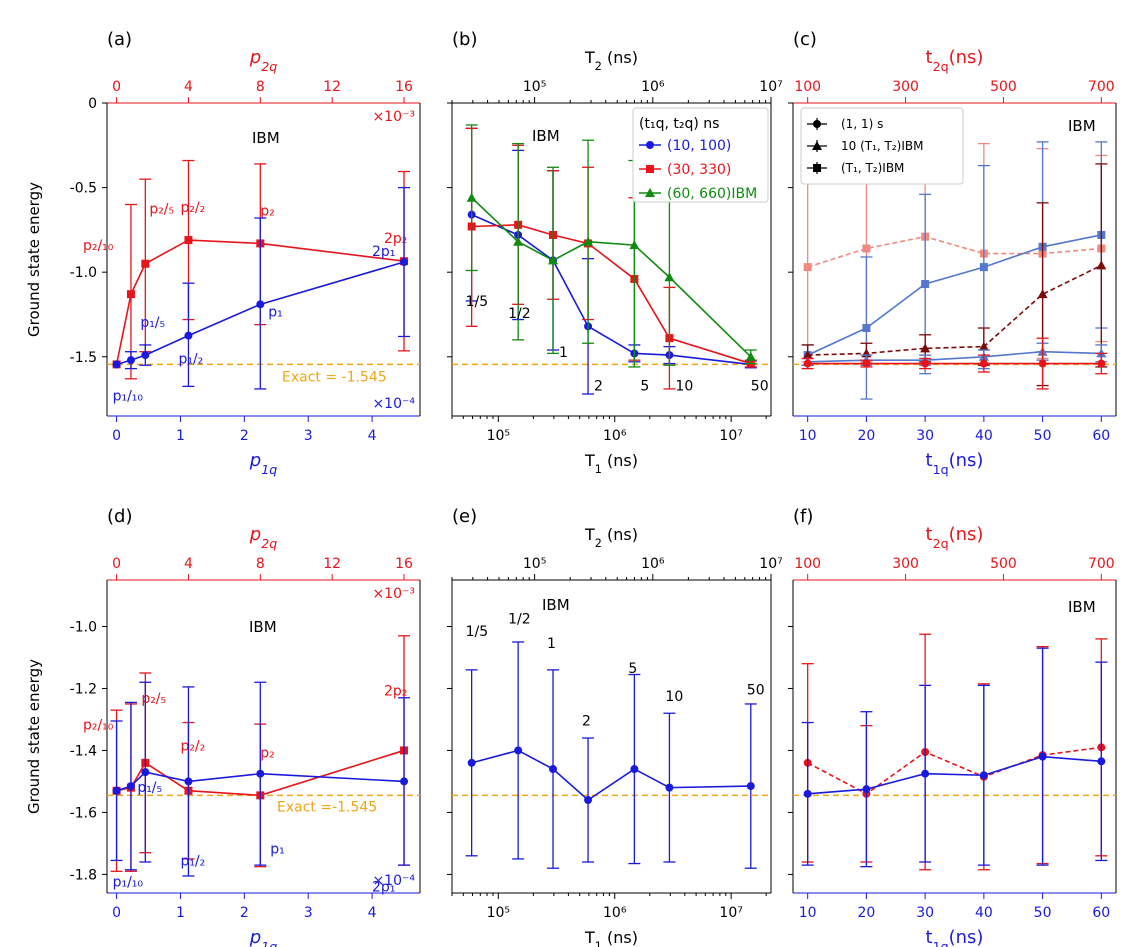 This screenshot has width=1144, height=947. What do you see at coordinates (244, 913) in the screenshot?
I see `x-tick-label: 2` at bounding box center [244, 913].